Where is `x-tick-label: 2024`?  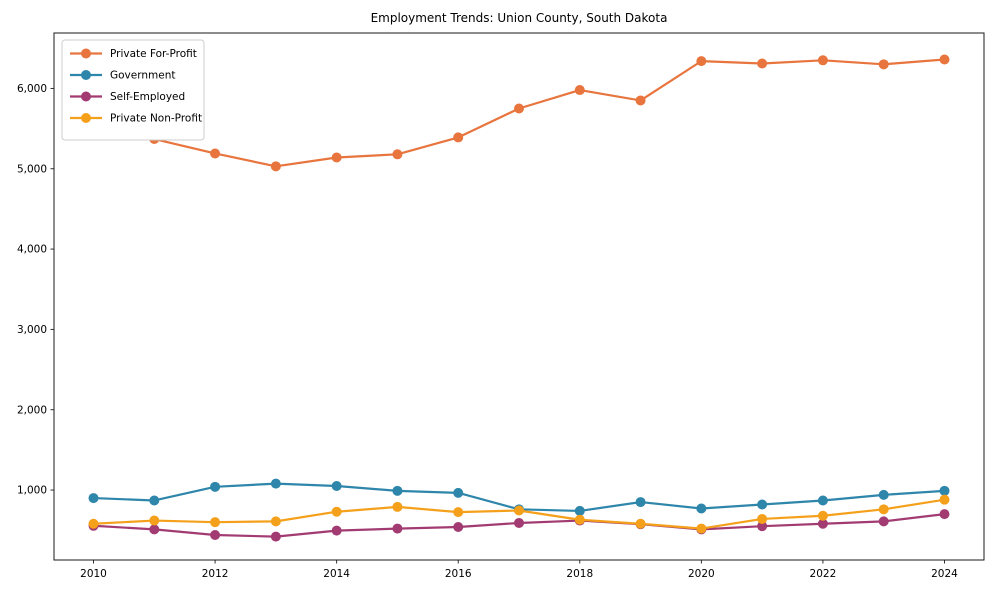
x-tick-label: 2024 is located at coordinates (944, 574).